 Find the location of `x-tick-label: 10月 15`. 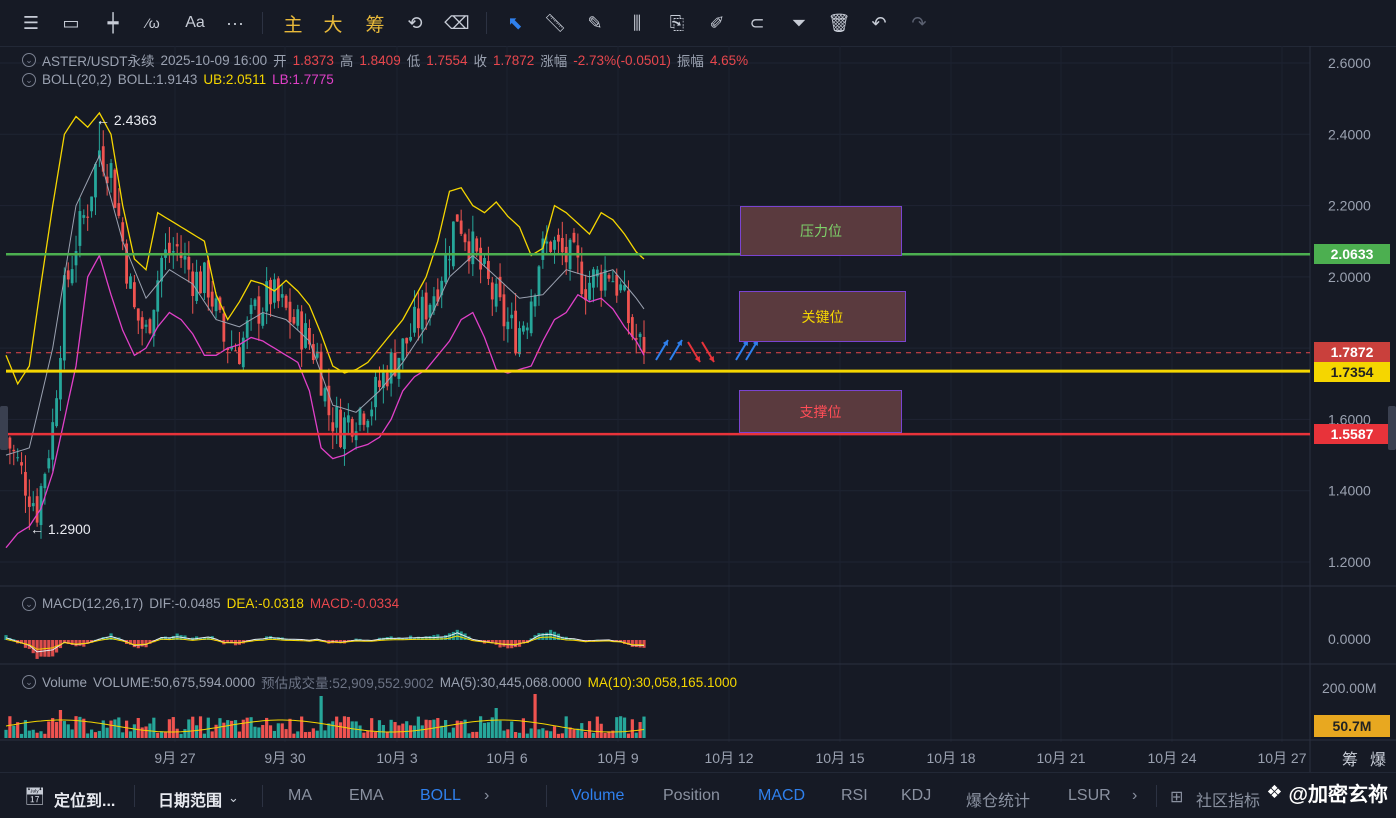

x-tick-label: 10月 15 is located at coordinates (839, 758).